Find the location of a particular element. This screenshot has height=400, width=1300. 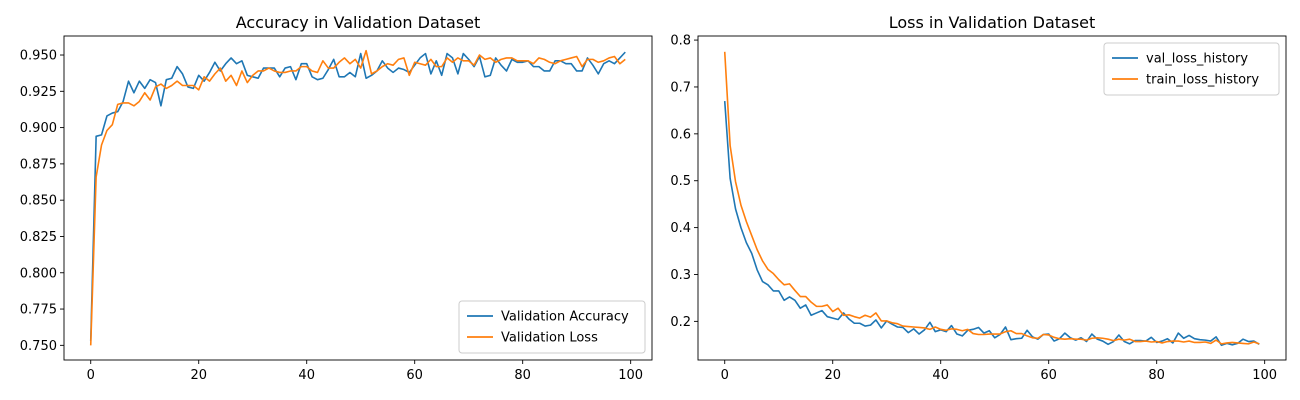

y-tick-label: 0.2 is located at coordinates (680, 322).